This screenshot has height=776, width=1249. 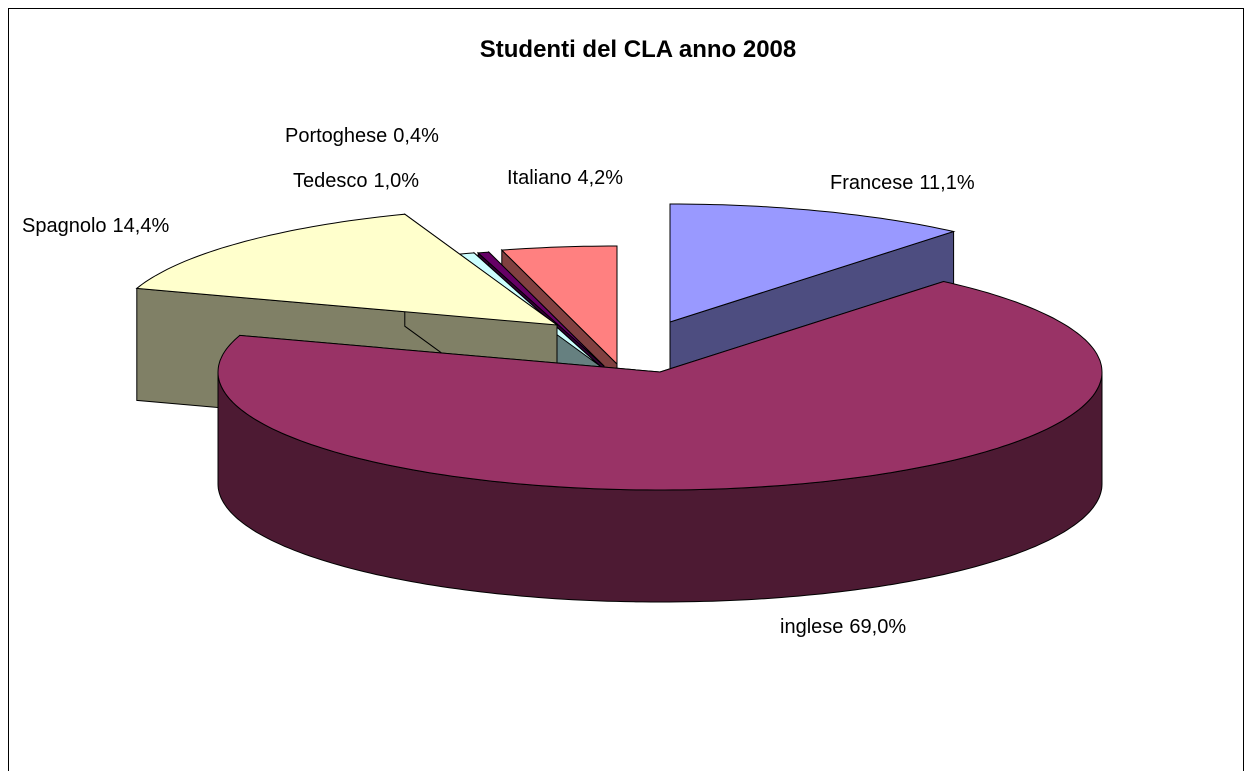 I want to click on category-label: Italiano, so click(x=539, y=178).